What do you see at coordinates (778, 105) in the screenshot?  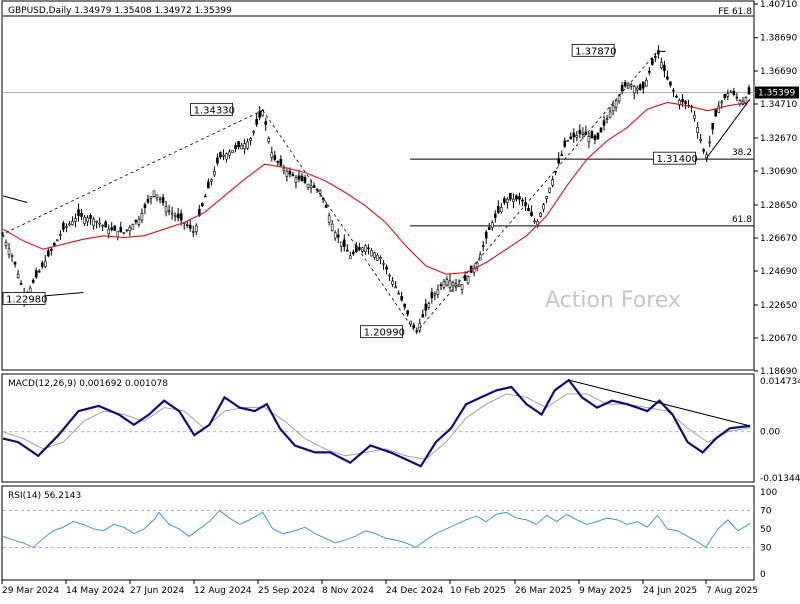 I see `price-tick-label: 1.34710` at bounding box center [778, 105].